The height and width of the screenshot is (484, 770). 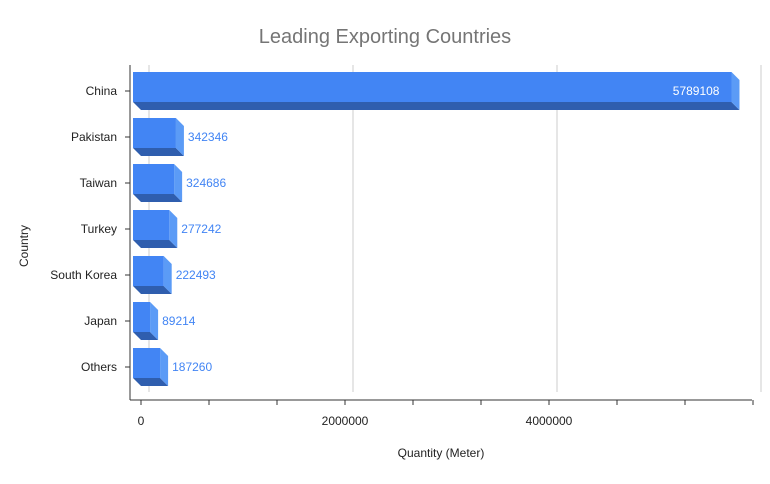 I want to click on x-tick-labels: 0 2000000 4000000, so click(x=355, y=421).